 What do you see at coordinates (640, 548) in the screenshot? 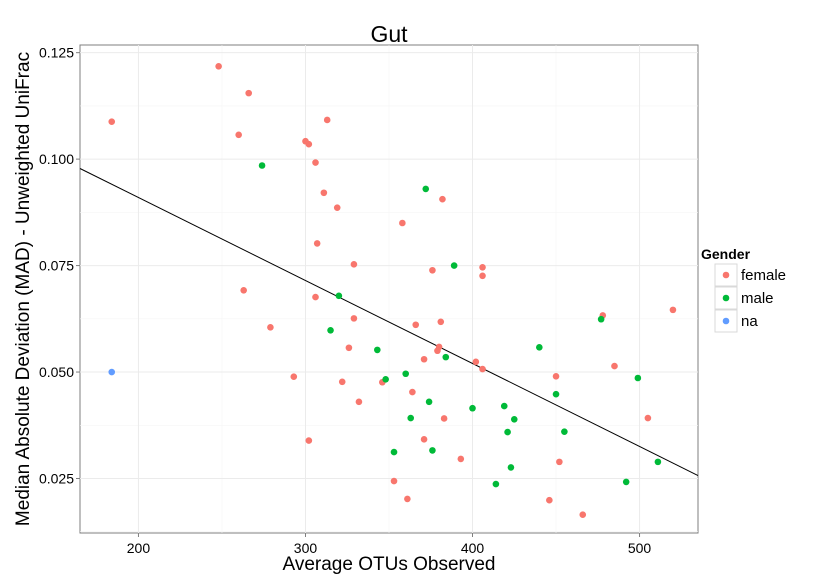
I see `x-tick-label: 500` at bounding box center [640, 548].